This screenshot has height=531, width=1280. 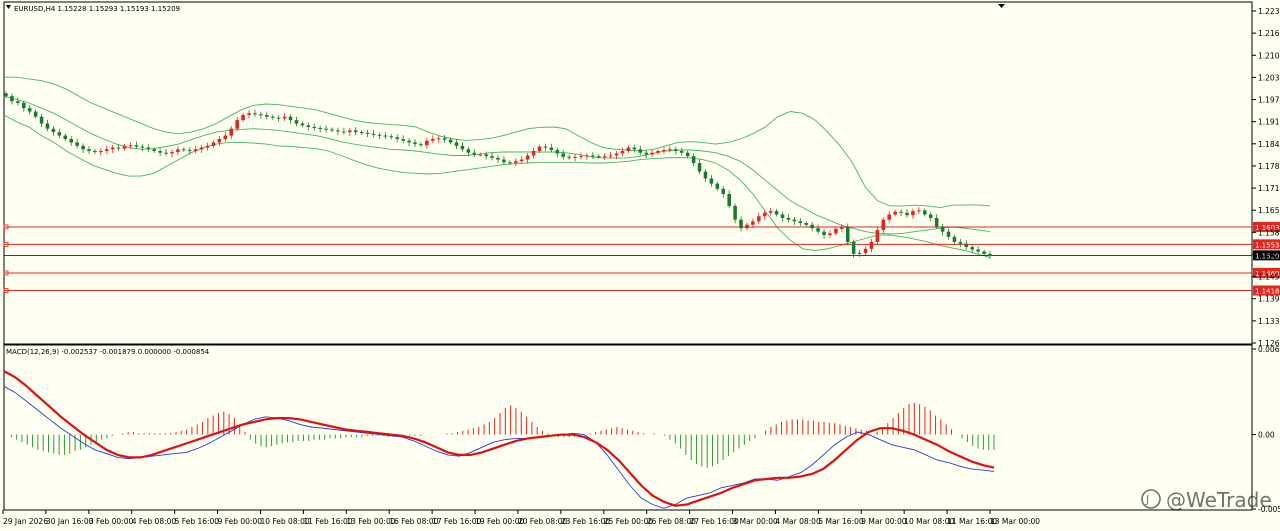 What do you see at coordinates (456, 521) in the screenshot?
I see `time-tick-label: 17 Feb 16:00` at bounding box center [456, 521].